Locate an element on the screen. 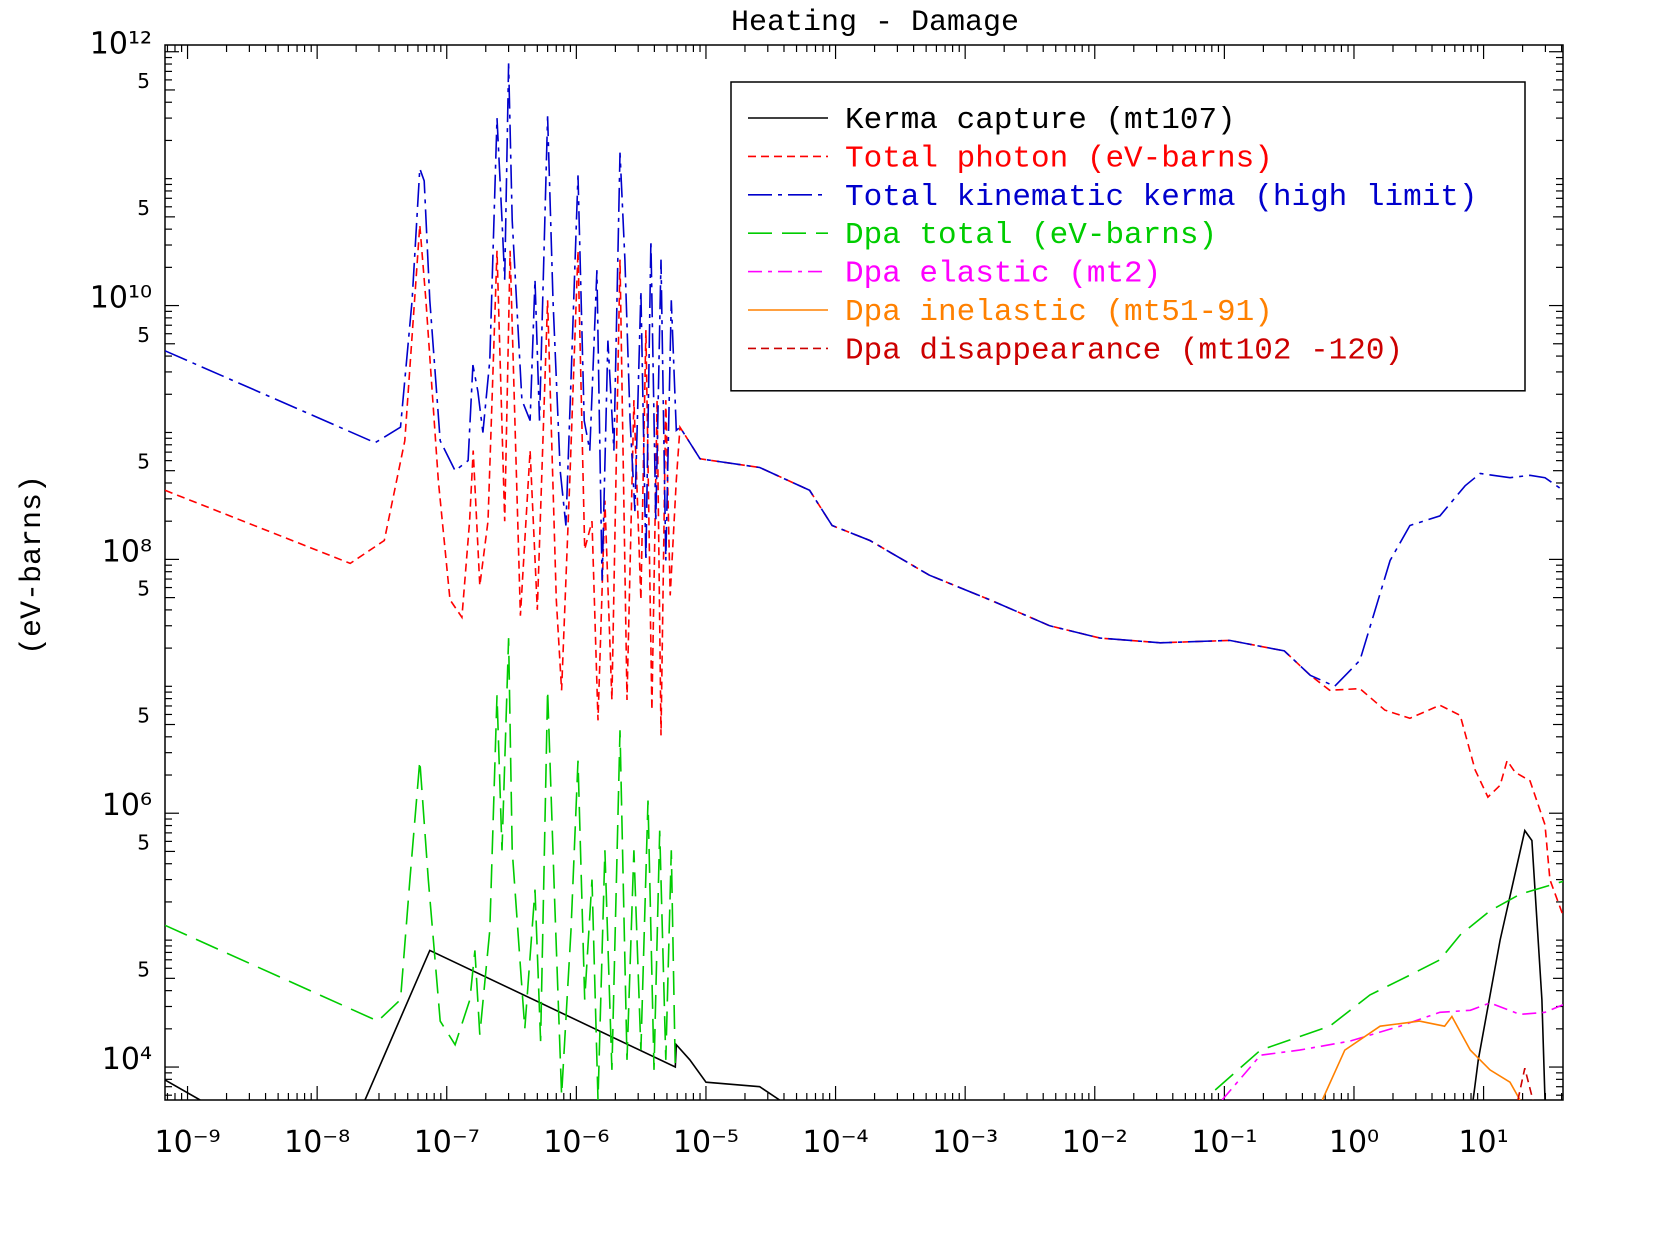  chart-title: Heating - Damage is located at coordinates (875, 23).